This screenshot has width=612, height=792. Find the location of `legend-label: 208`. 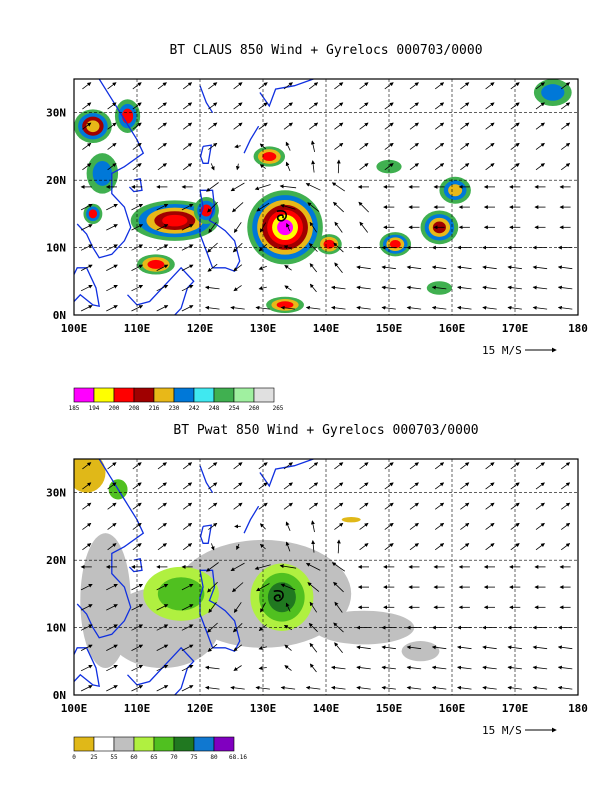

legend-label: 208 is located at coordinates (134, 408).